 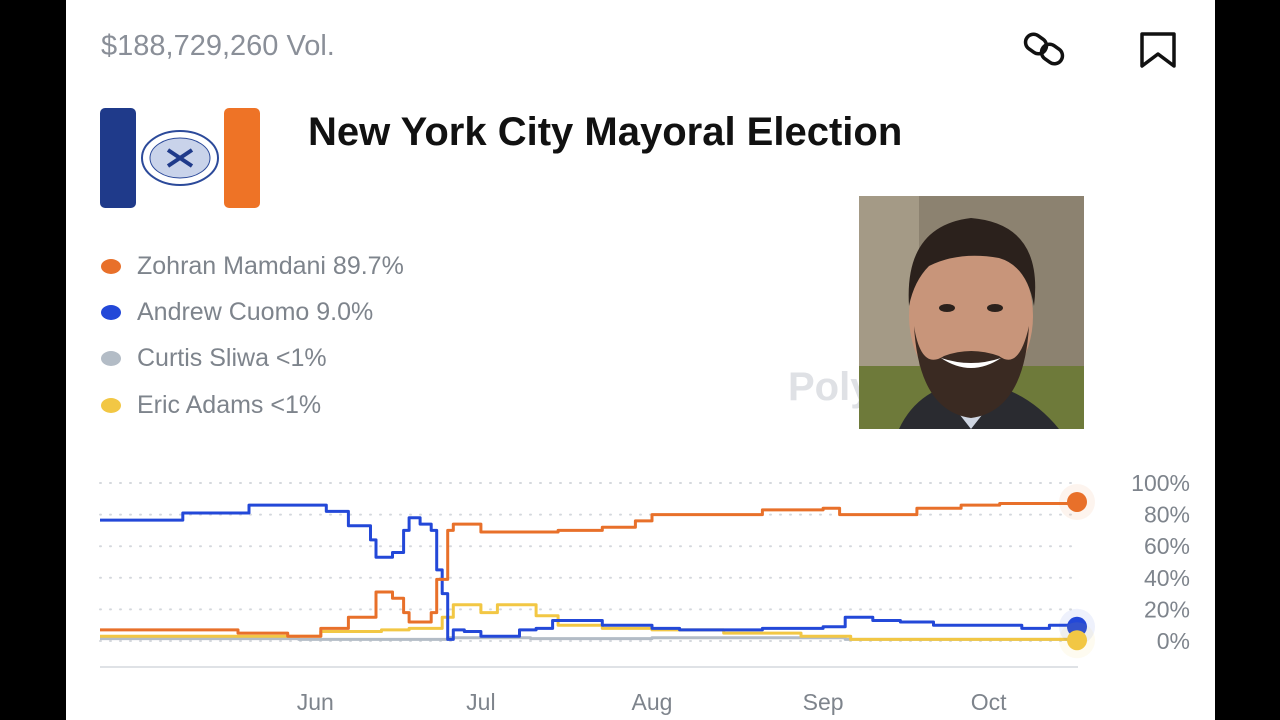 What do you see at coordinates (989, 702) in the screenshot?
I see `x-tick-label: Oct` at bounding box center [989, 702].